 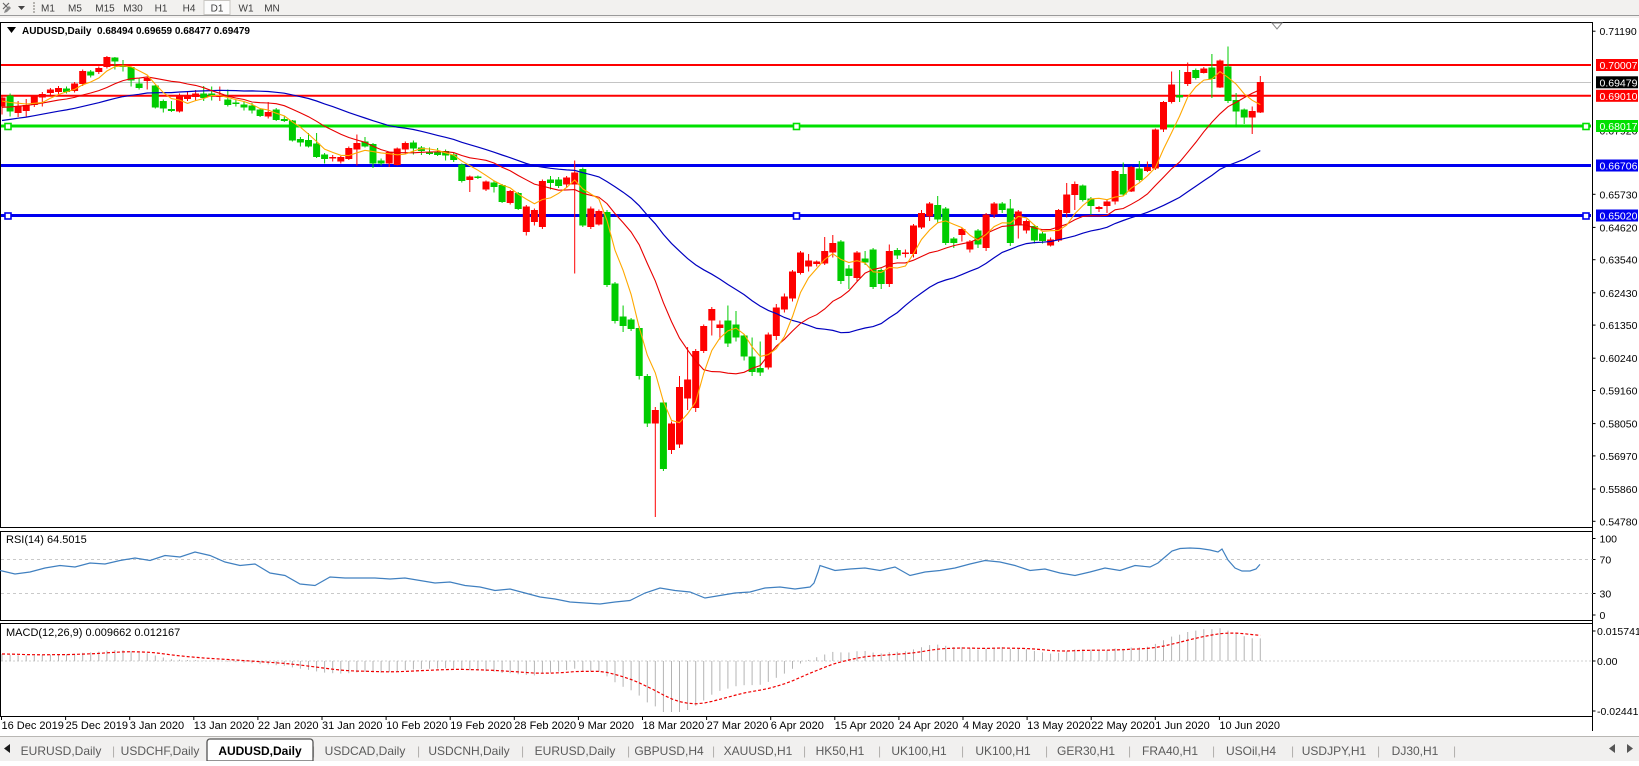 I want to click on svg-text: 31 Jan 2020, so click(x=352, y=726).